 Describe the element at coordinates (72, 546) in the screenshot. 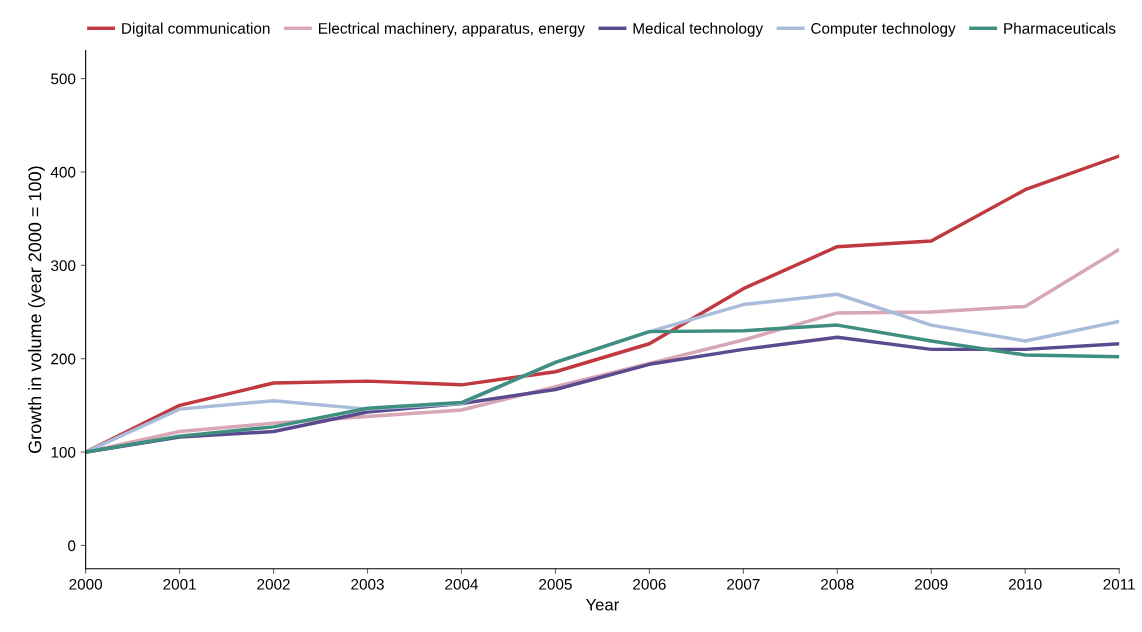

I see `y-tick-label: 0` at that location.